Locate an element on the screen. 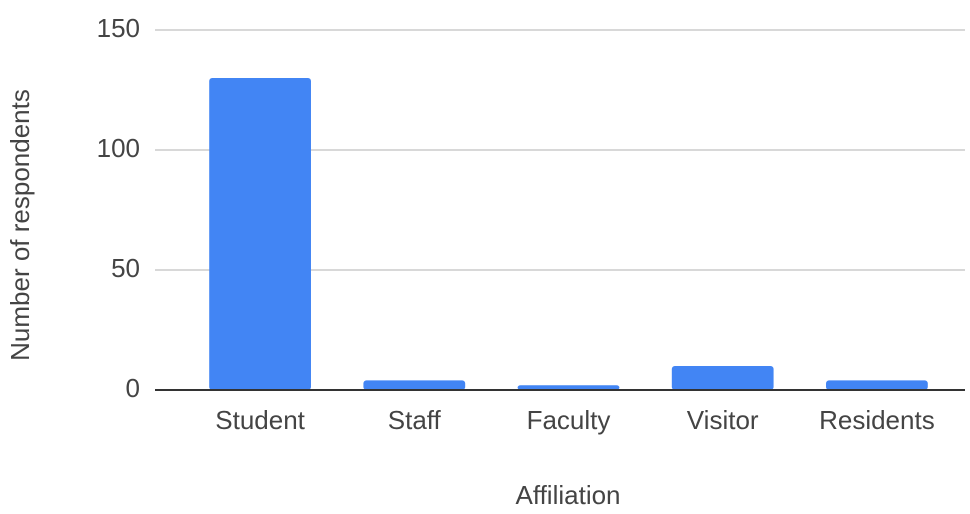  y-tick-label: 50 is located at coordinates (125, 268).